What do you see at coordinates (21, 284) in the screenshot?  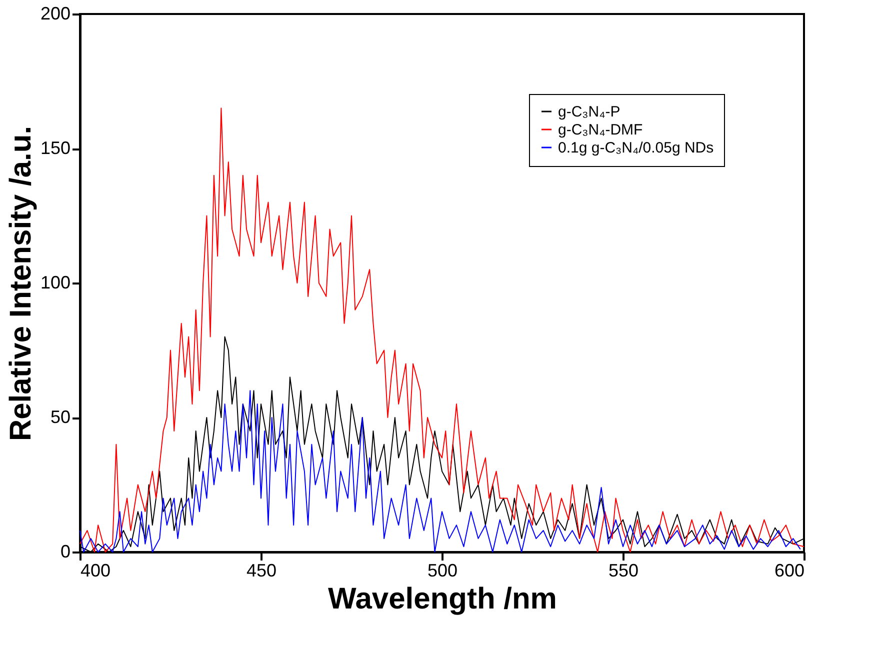 I see `y-axis-title: Relative Intensity /a.u.` at bounding box center [21, 284].